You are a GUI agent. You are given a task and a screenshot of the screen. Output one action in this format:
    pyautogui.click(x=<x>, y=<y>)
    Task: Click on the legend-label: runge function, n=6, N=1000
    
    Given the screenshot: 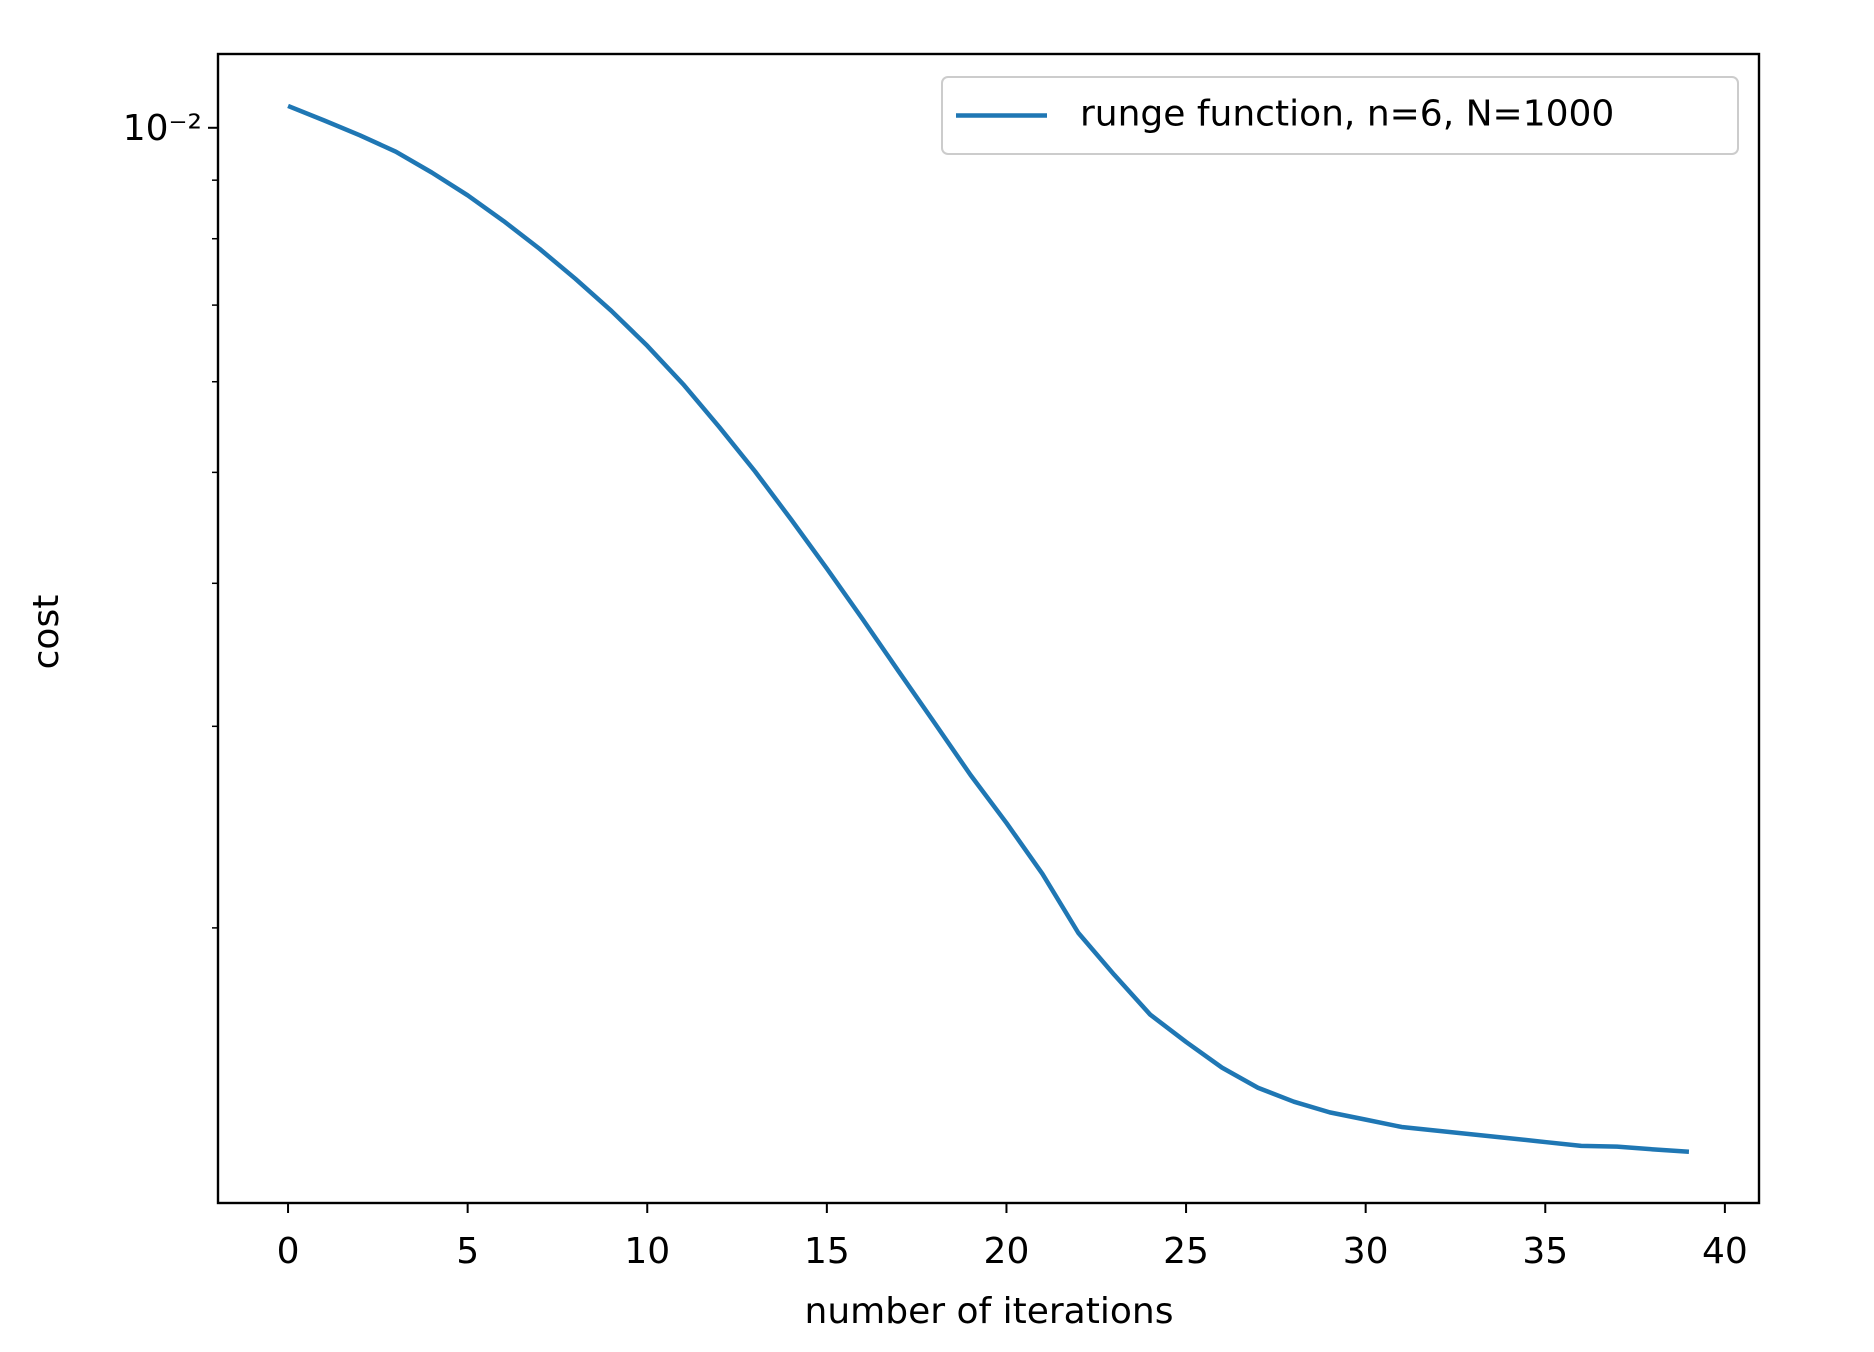 What is the action you would take?
    pyautogui.click(x=1347, y=114)
    